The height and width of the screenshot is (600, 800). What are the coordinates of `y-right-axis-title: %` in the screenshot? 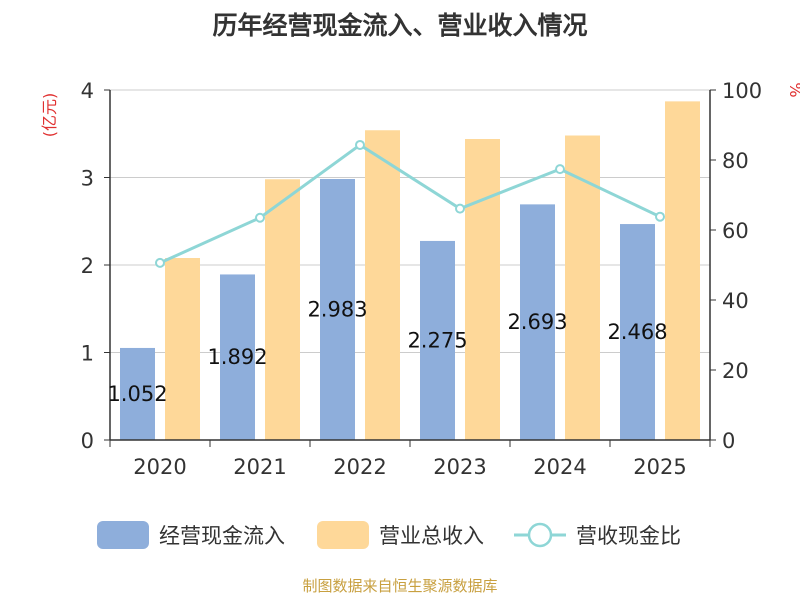 It's located at (793, 89).